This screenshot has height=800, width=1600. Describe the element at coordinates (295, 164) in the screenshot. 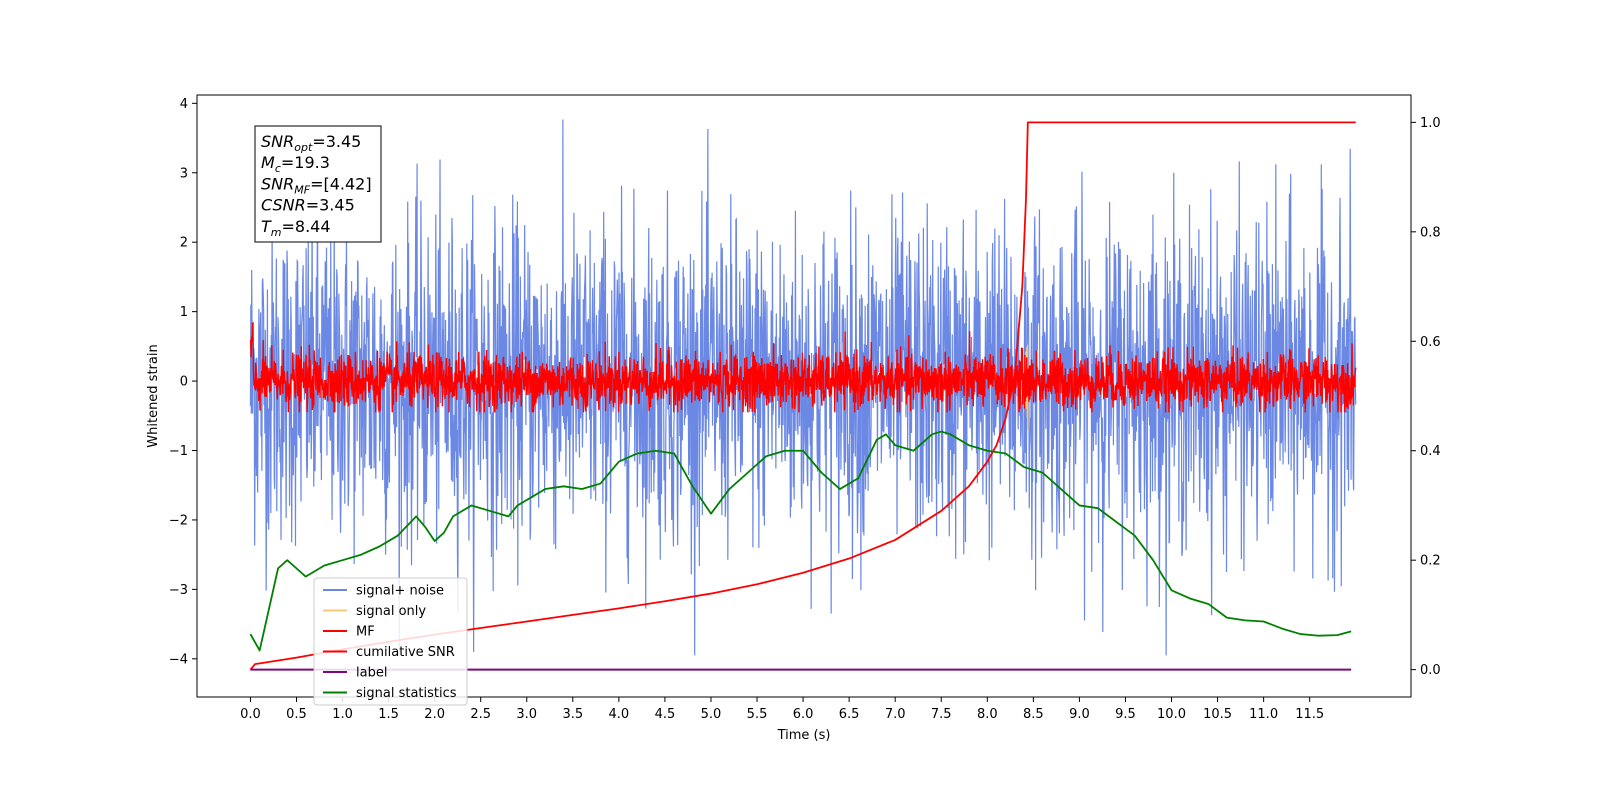

I see `annotation-line: Mc=19.3` at that location.